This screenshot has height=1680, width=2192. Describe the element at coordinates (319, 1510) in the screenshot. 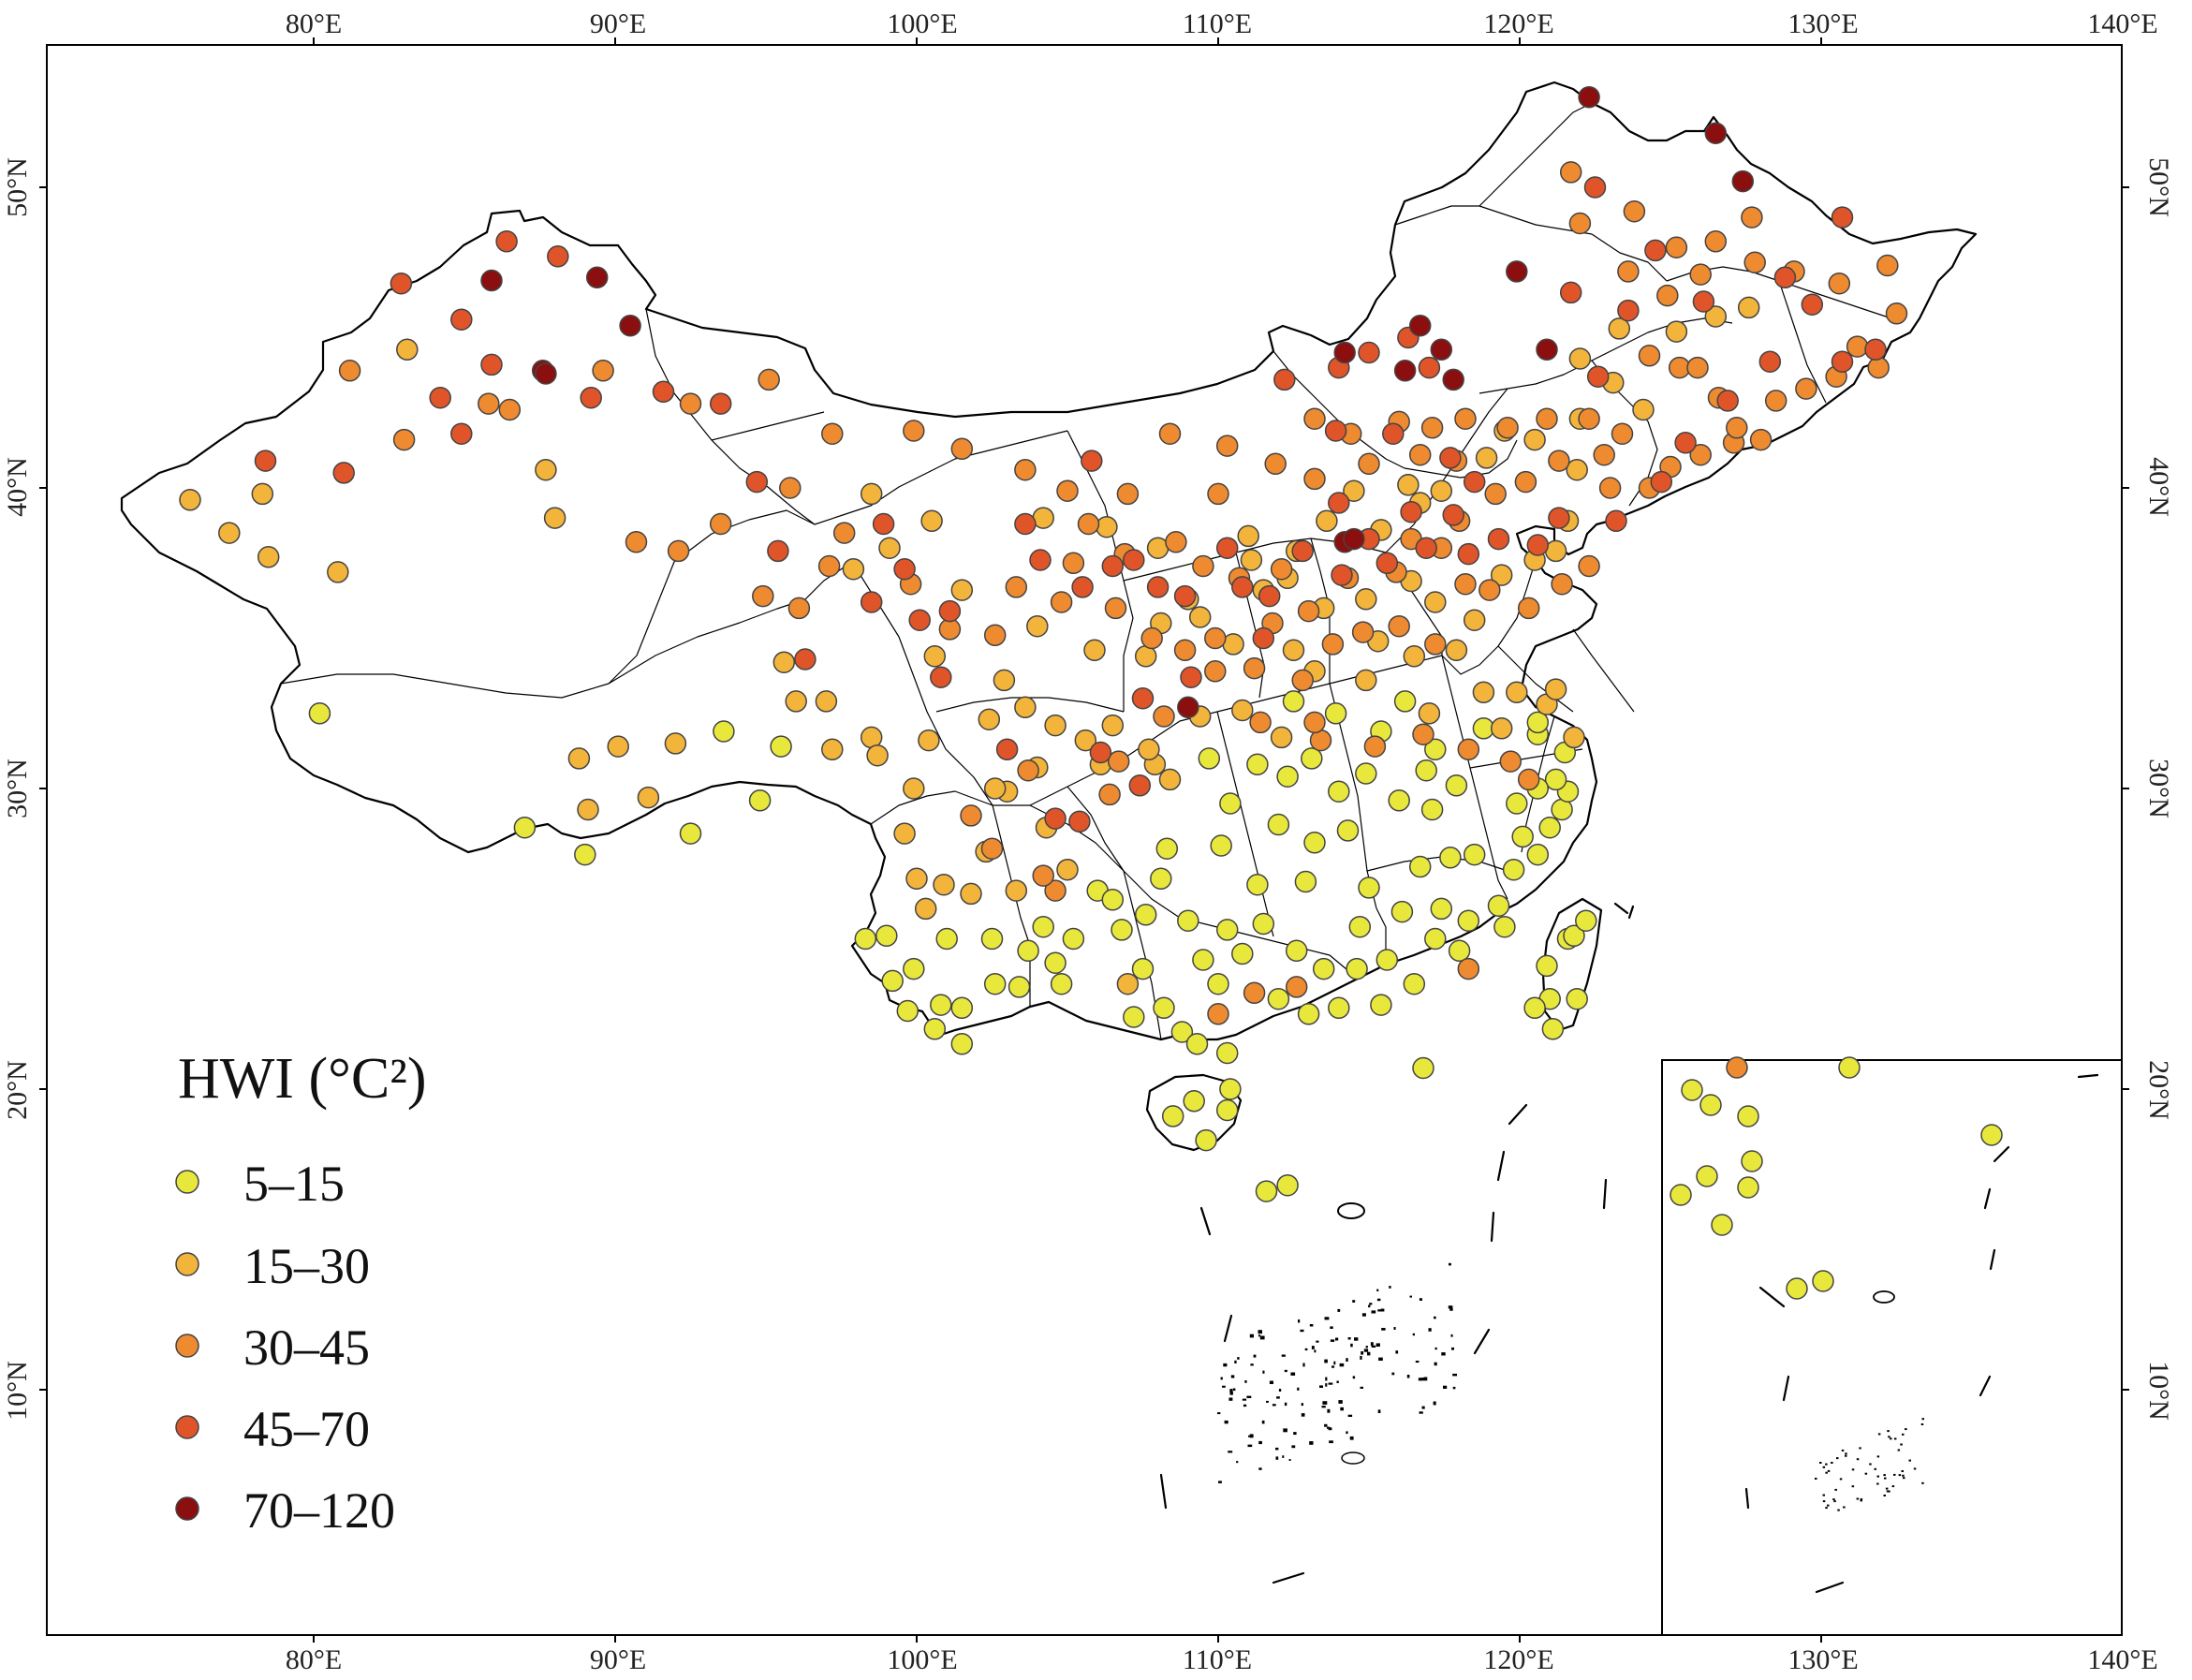

I see `legend-label-5: 70–120` at that location.